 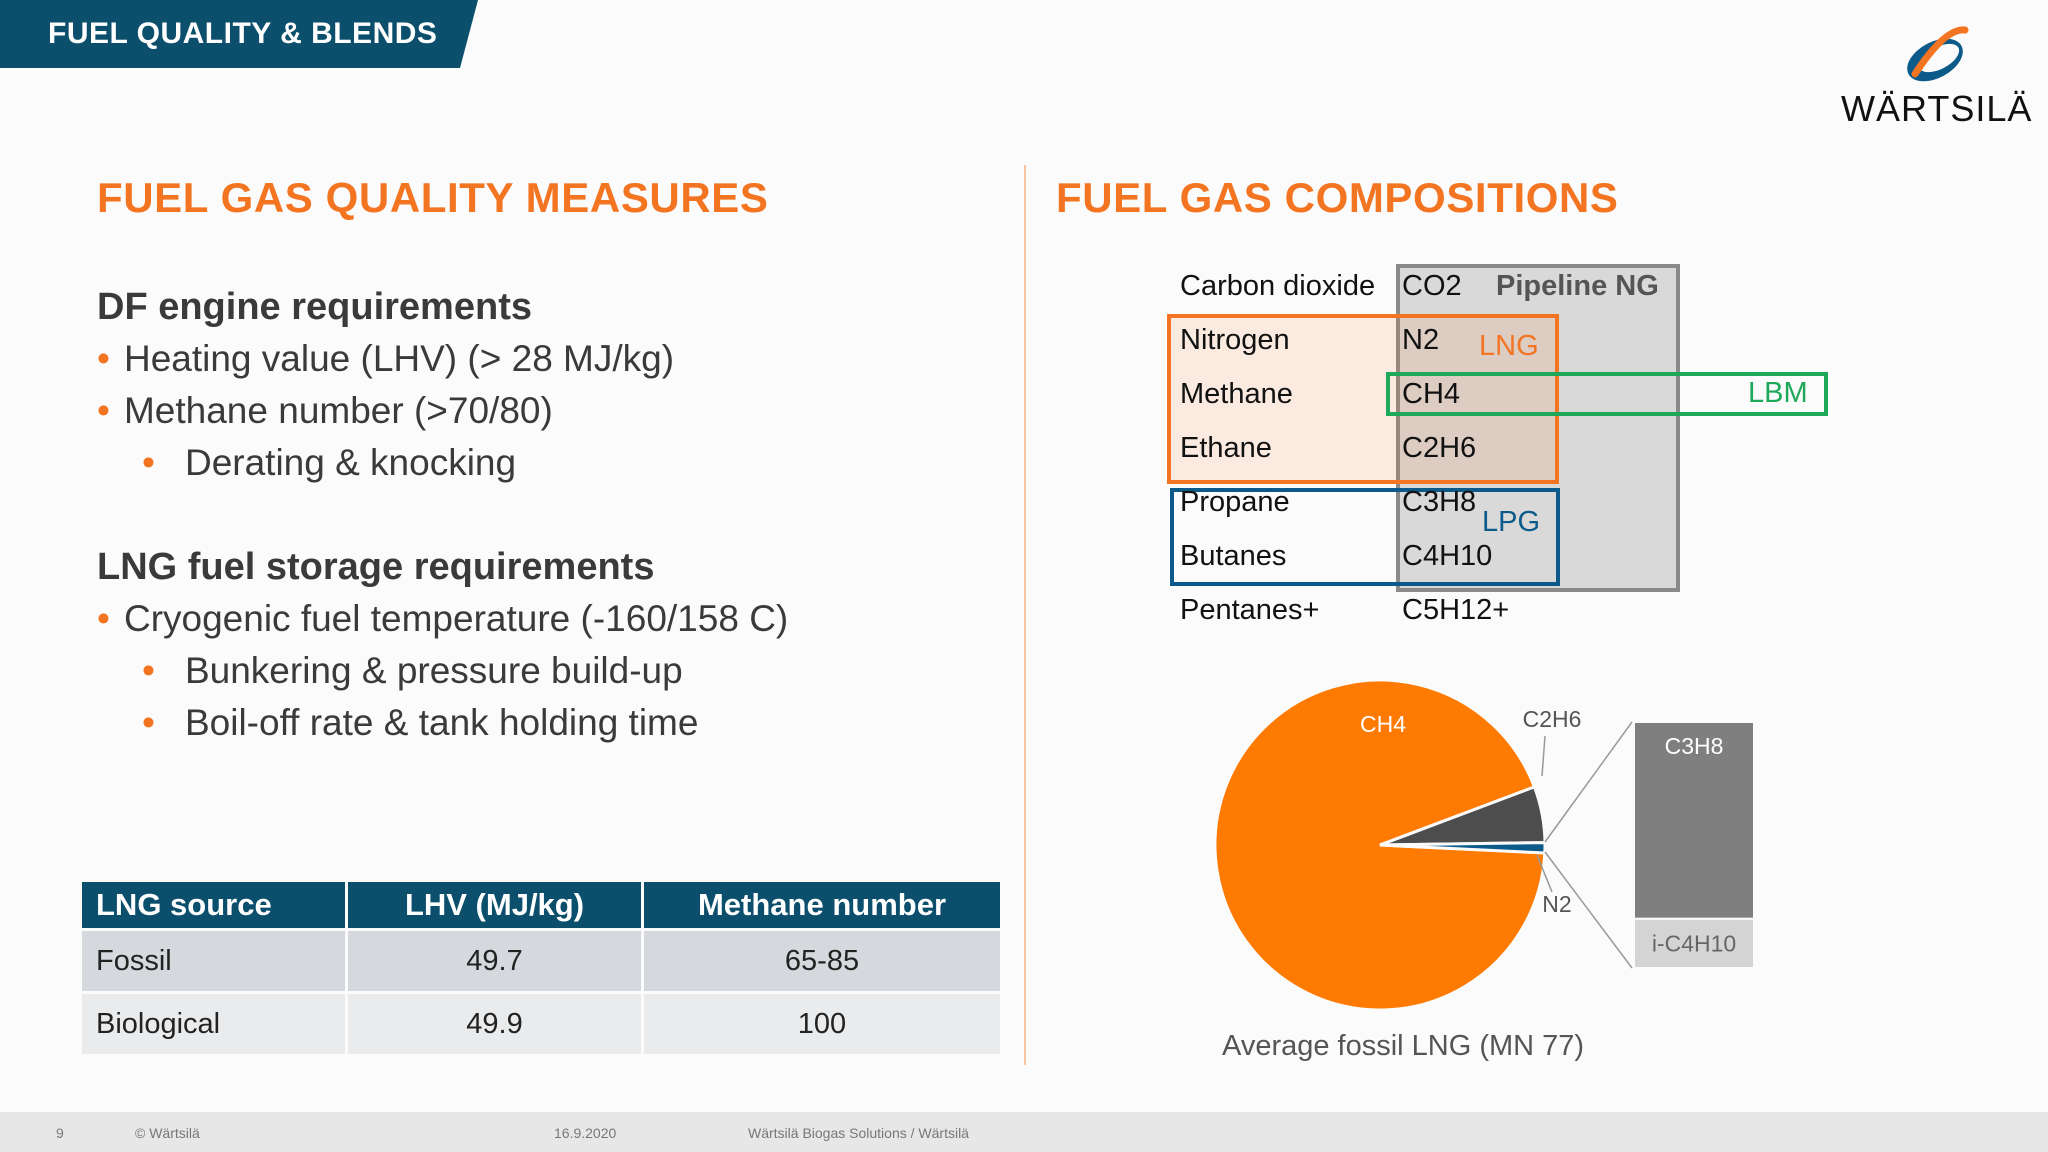 What do you see at coordinates (1278, 286) in the screenshot?
I see `compound-name: Carbon dioxide` at bounding box center [1278, 286].